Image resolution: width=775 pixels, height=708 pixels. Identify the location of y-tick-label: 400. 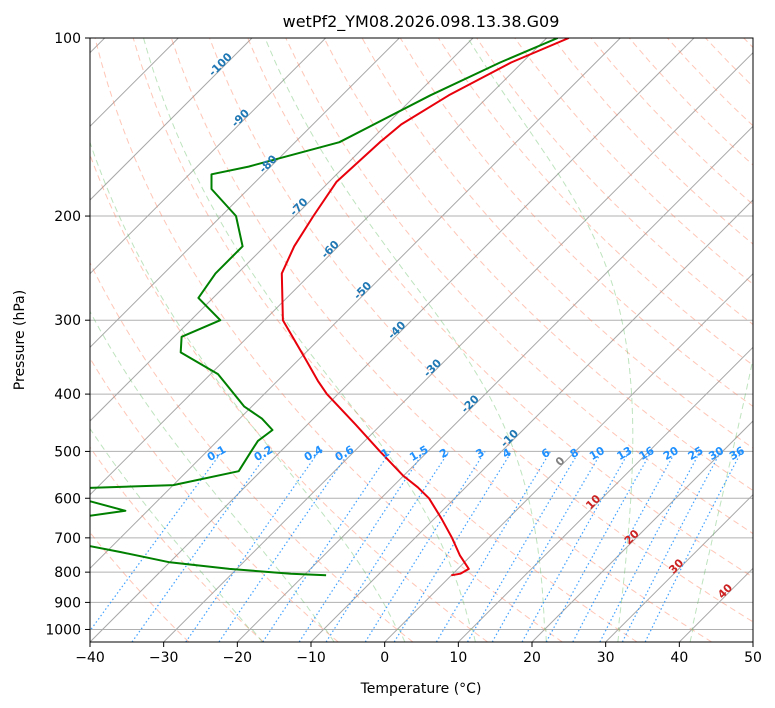
(67, 395).